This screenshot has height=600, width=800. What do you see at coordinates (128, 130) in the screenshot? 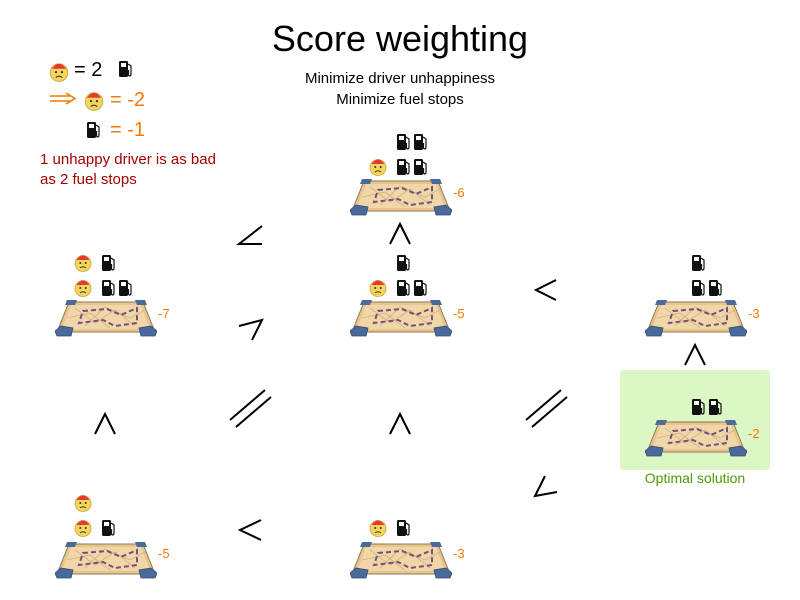
I see `legend-fuel-weight: = -1` at bounding box center [128, 130].